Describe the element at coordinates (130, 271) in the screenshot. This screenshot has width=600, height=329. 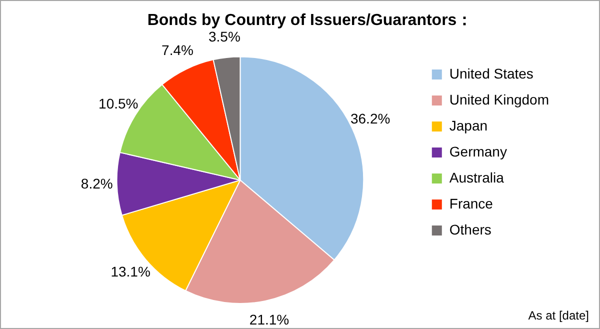
I see `data-label: 13.1%` at that location.